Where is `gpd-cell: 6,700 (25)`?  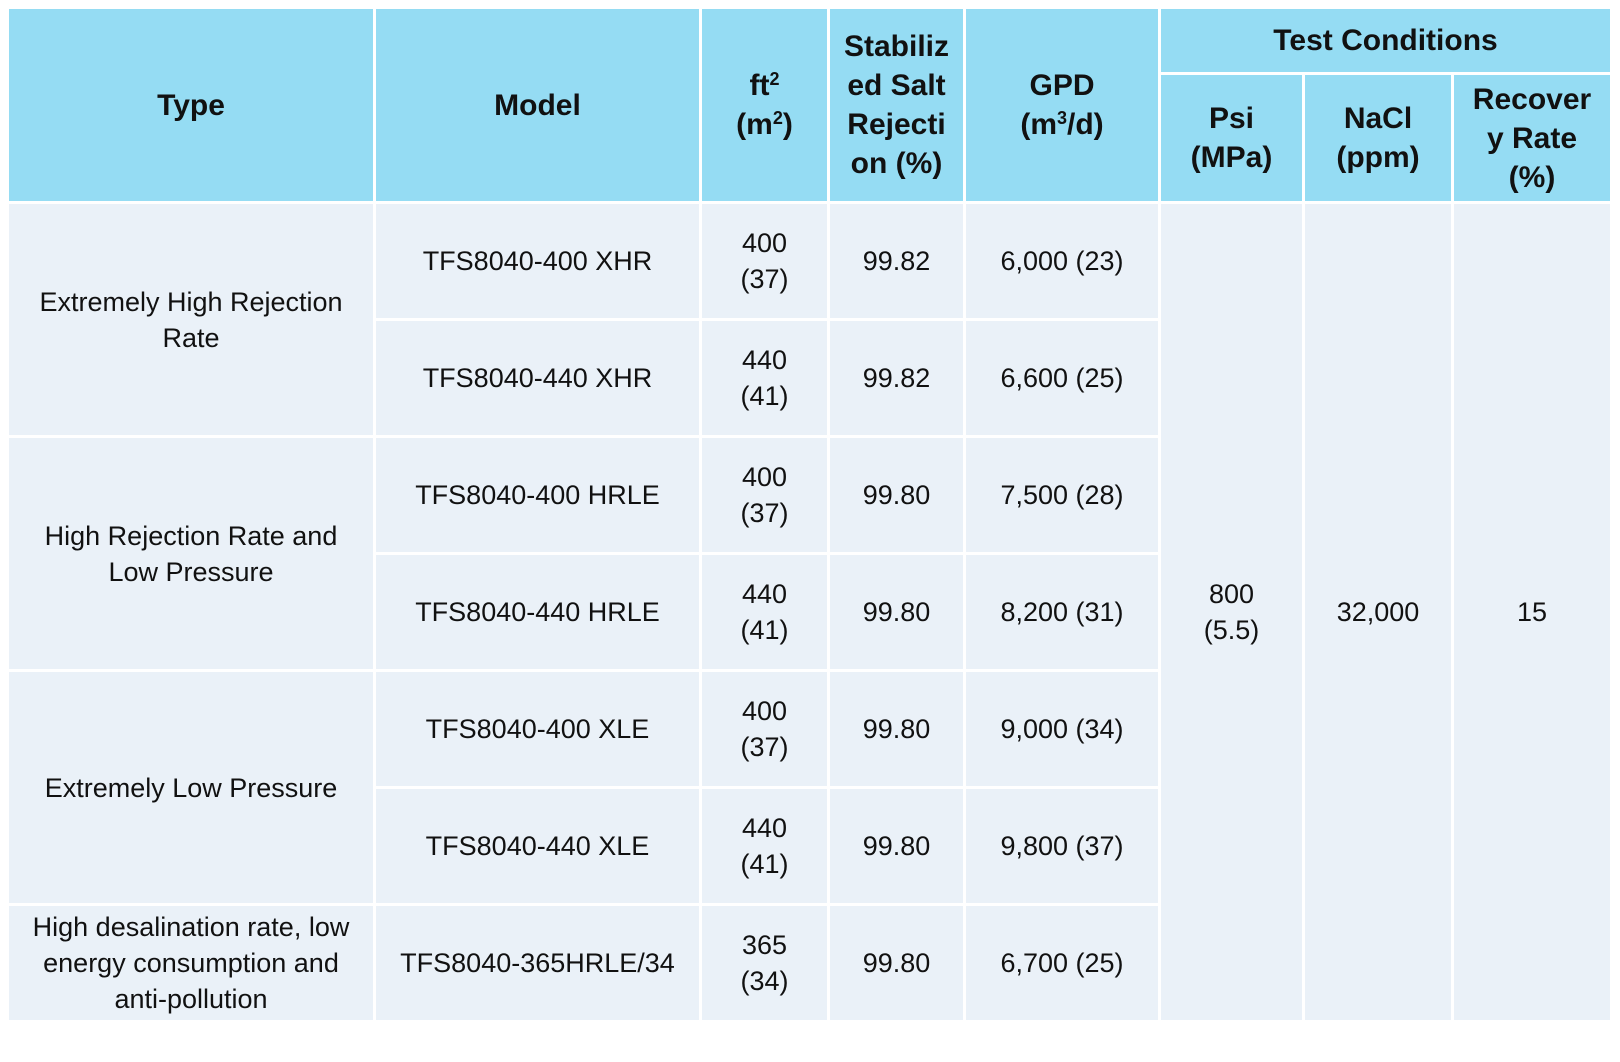 gpd-cell: 6,700 (25) is located at coordinates (1062, 963).